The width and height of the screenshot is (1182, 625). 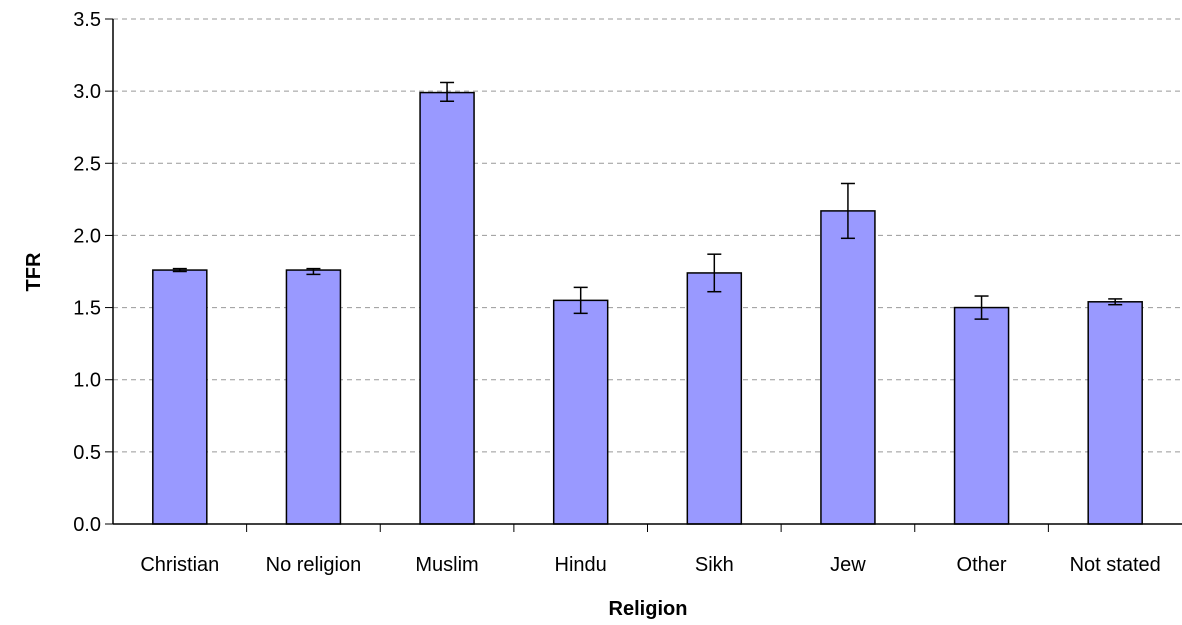 I want to click on x-tick-label: Not stated, so click(x=1115, y=565).